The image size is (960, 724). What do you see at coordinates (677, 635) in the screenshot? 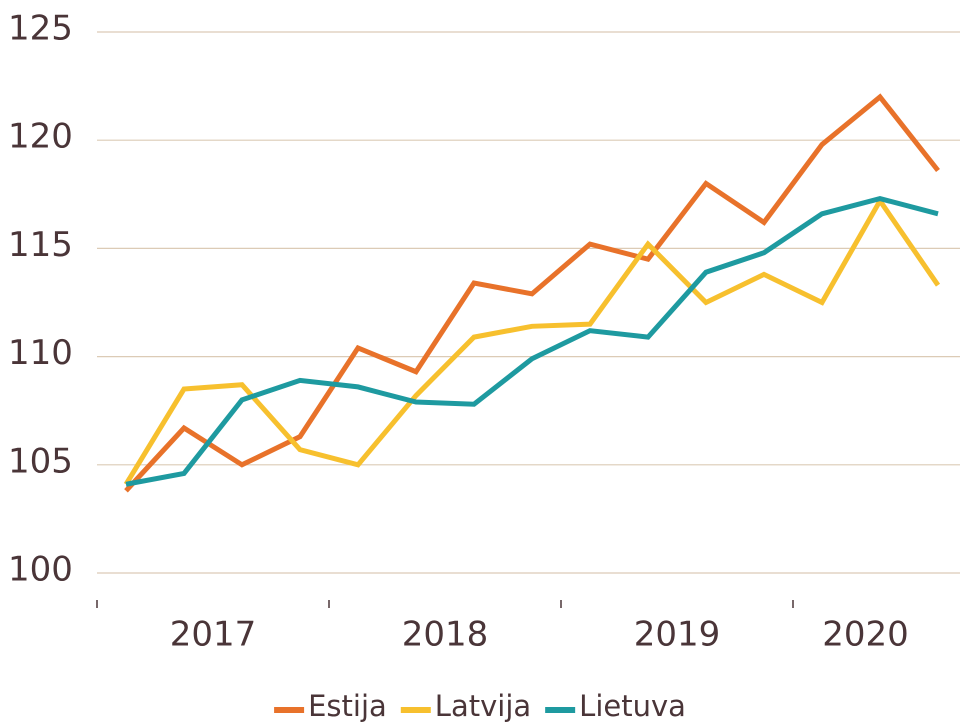
I see `x-tick-label: 2019` at bounding box center [677, 635].